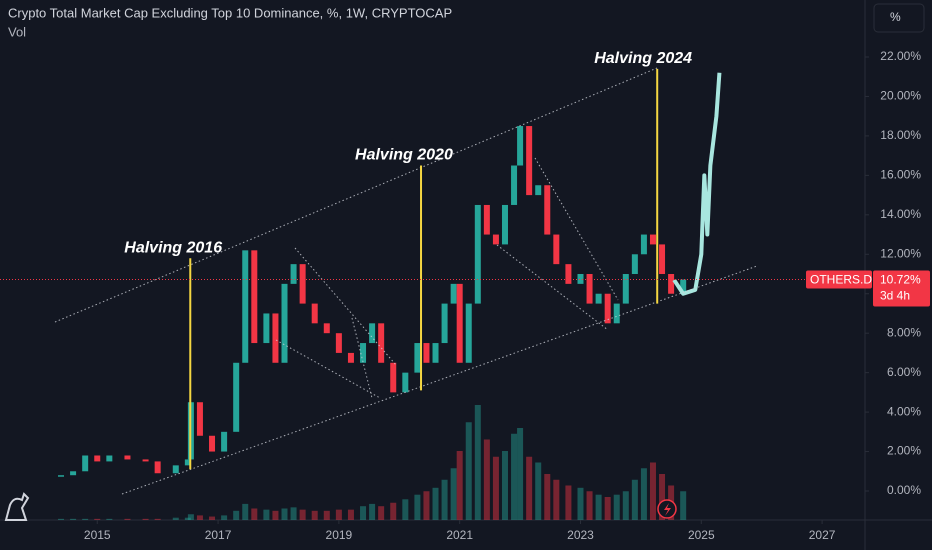 This screenshot has width=932, height=550. Describe the element at coordinates (643, 58) in the screenshot. I see `halving-label: Halving 2024` at that location.